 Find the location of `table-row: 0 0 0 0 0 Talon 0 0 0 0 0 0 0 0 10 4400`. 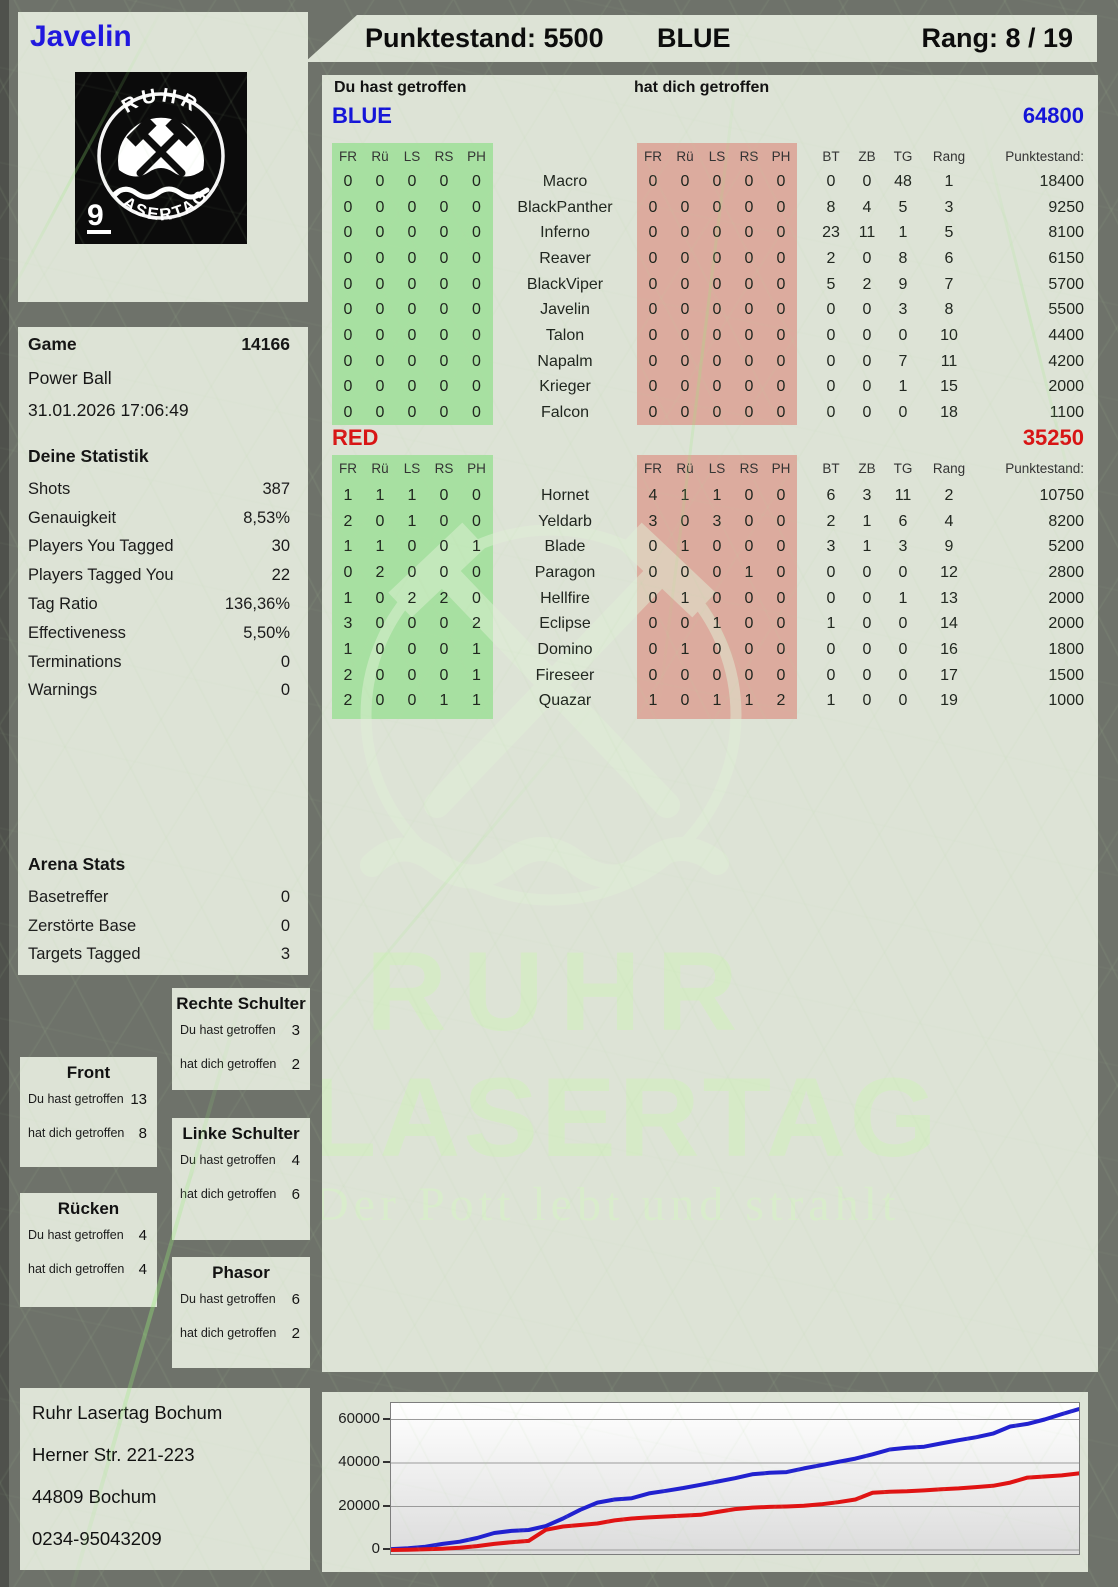

table-row: 0 0 0 0 0 Talon 0 0 0 0 0 0 0 0 10 4400 is located at coordinates (703, 336).